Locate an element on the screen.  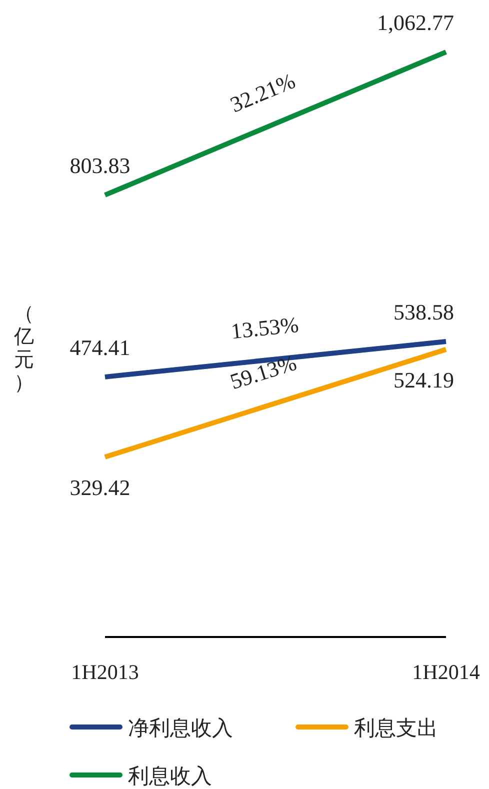
data-label: 803.83 is located at coordinates (100, 165).